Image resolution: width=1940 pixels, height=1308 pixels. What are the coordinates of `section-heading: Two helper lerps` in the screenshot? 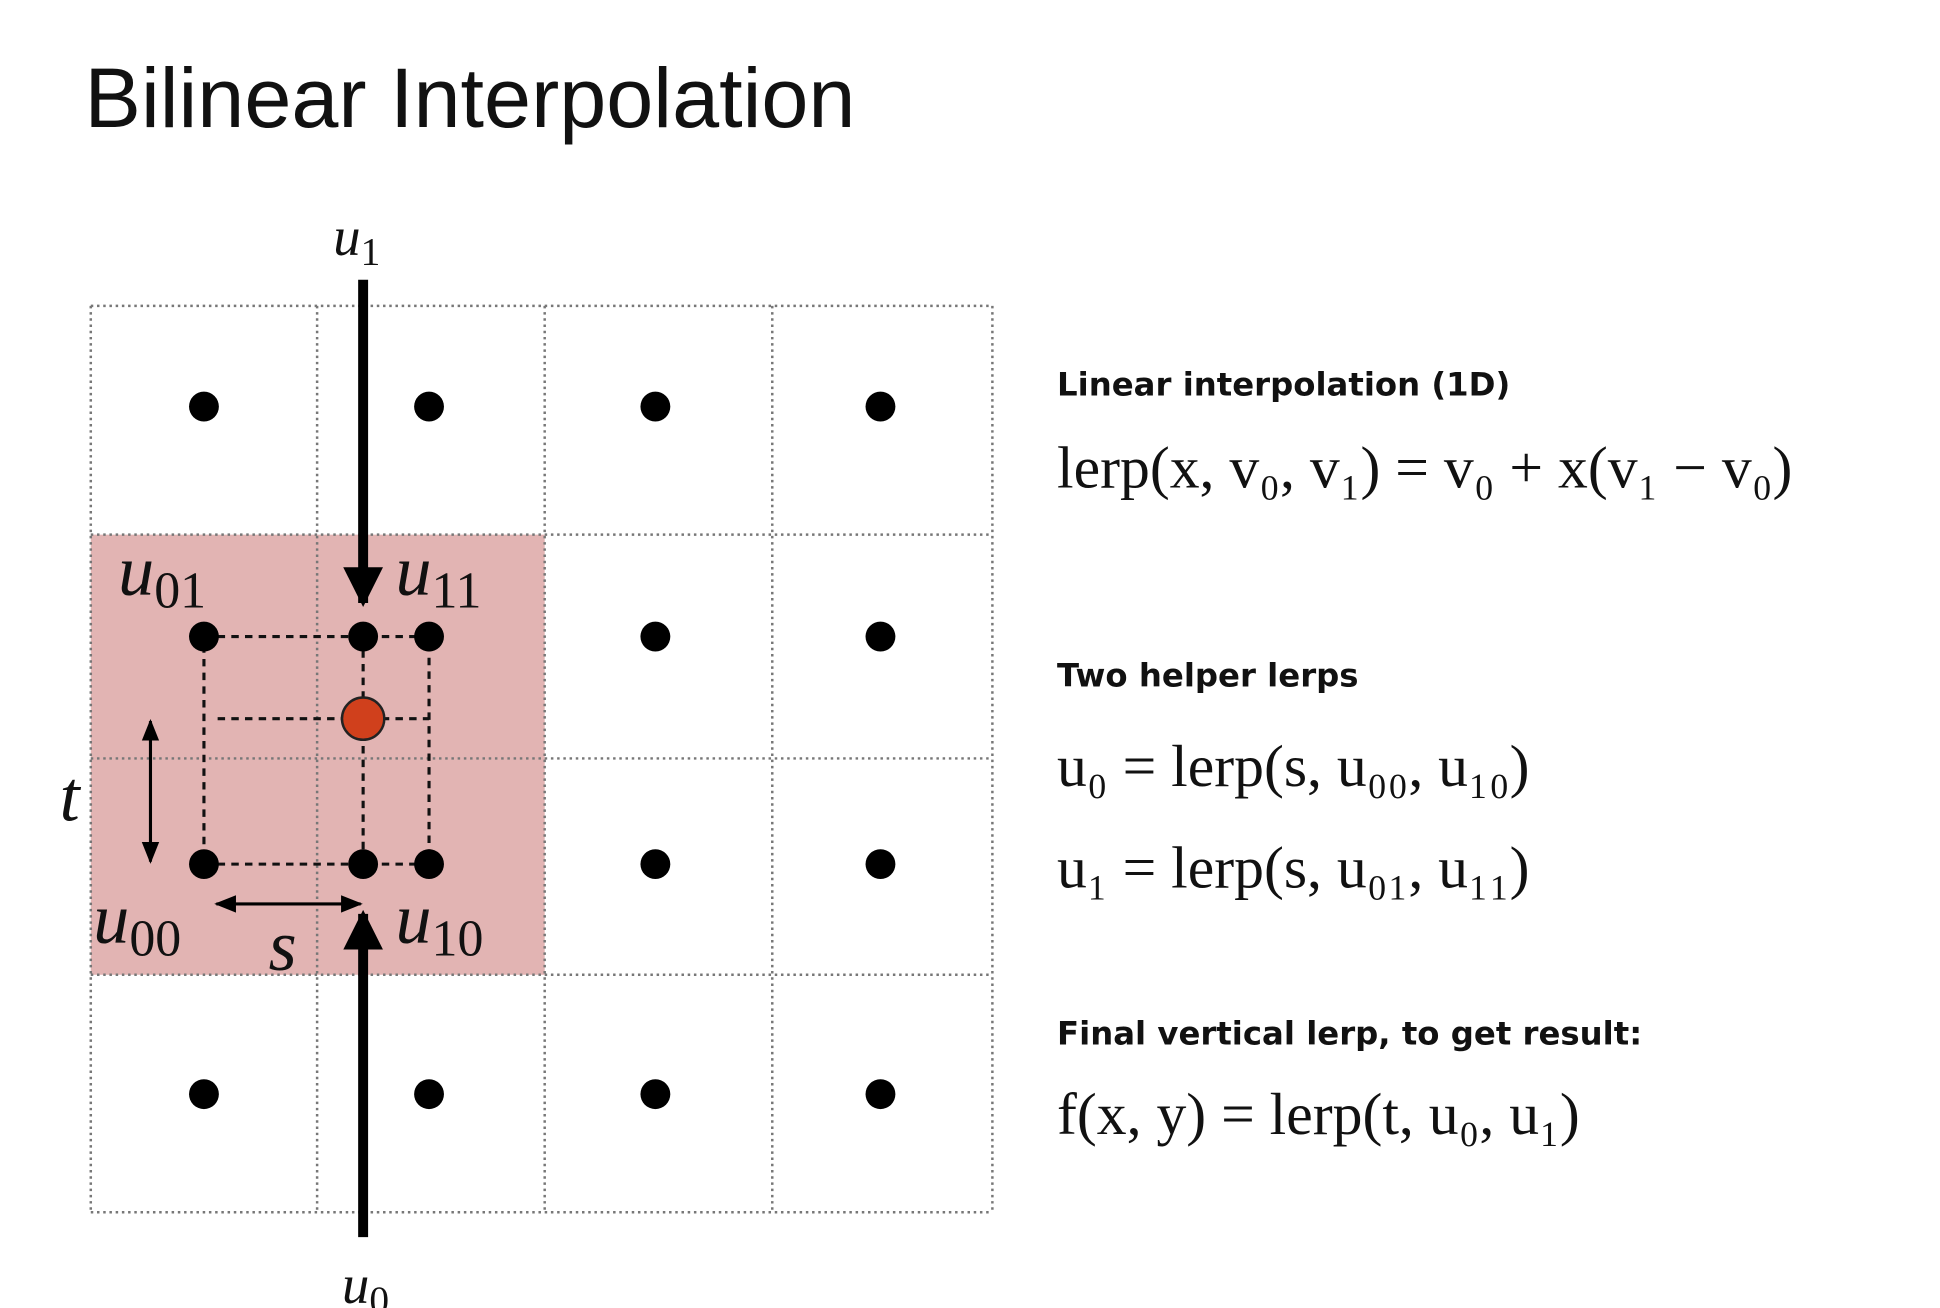 It's located at (1207, 675).